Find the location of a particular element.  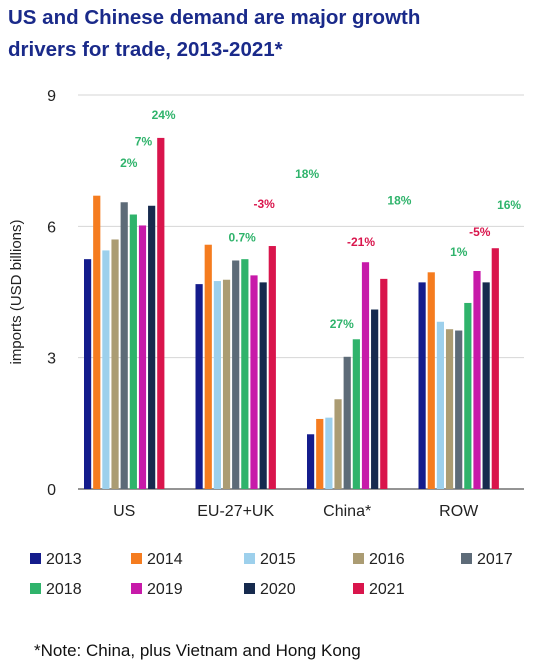

bar-china--2021 is located at coordinates (384, 383).